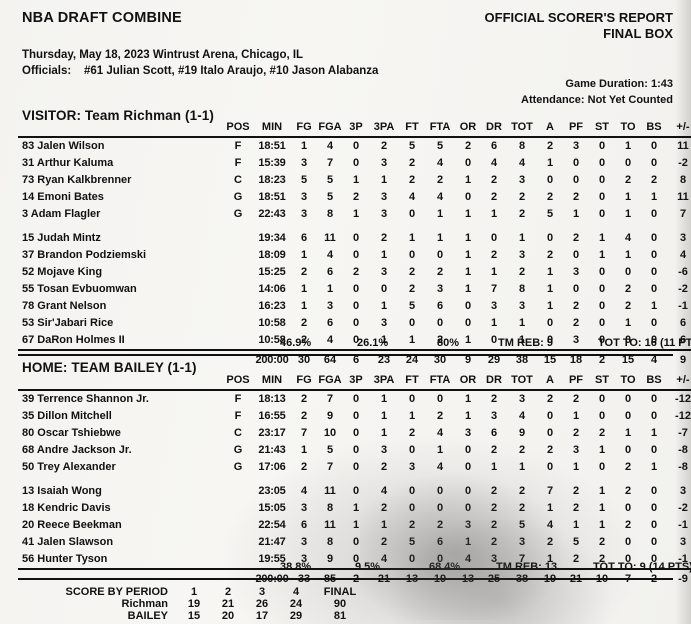  I want to click on stat-pf: 1, so click(576, 416).